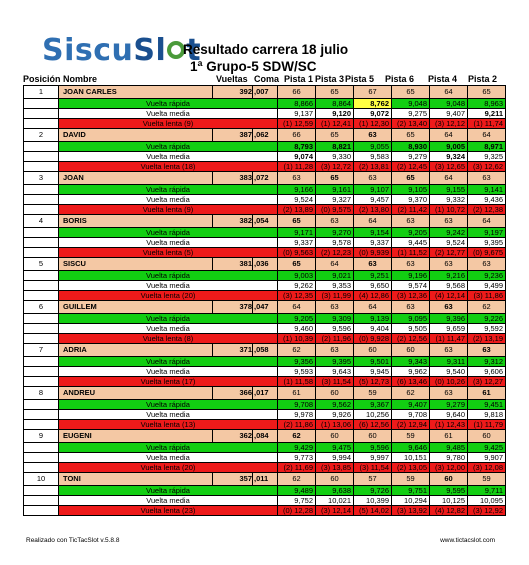  I want to click on avg-lap-cell: 9,137, so click(296, 113).